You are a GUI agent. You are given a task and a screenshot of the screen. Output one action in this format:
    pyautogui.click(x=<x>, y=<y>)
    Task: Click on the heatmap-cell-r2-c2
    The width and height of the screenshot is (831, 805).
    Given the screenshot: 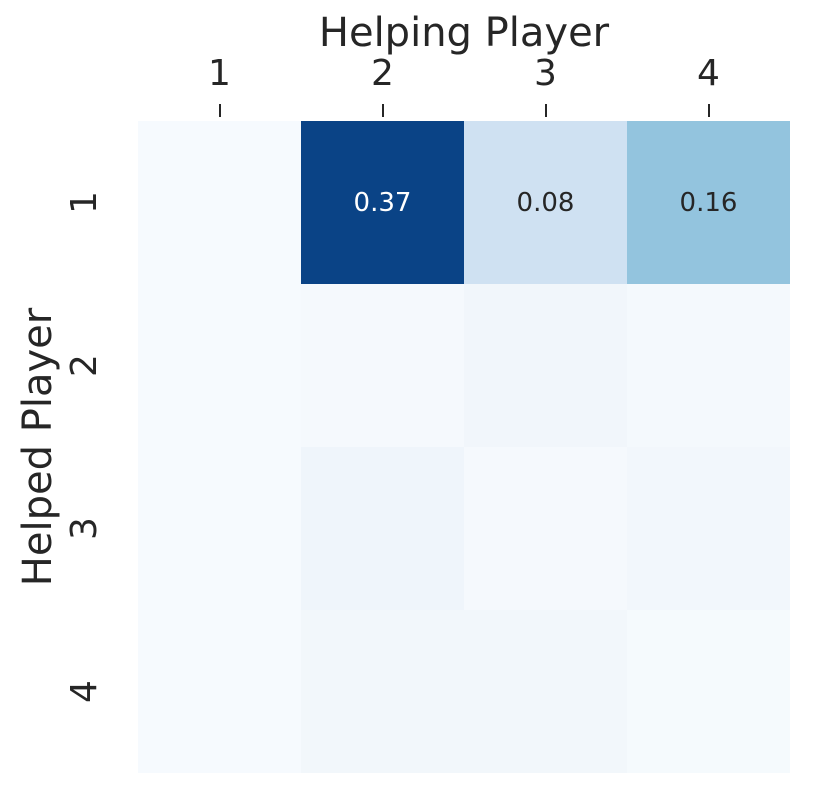 What is the action you would take?
    pyautogui.click(x=382, y=365)
    